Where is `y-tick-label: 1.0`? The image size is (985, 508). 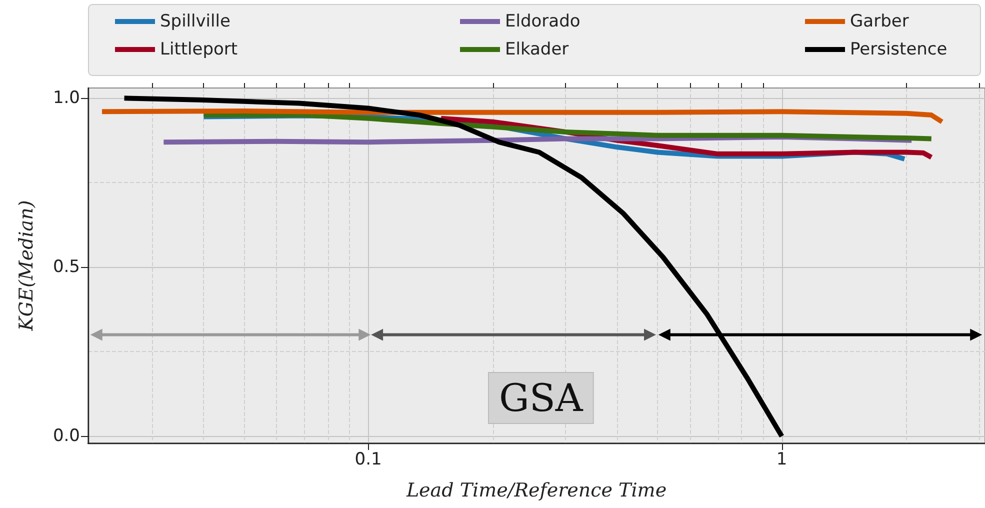
y-tick-label: 1.0 is located at coordinates (66, 98).